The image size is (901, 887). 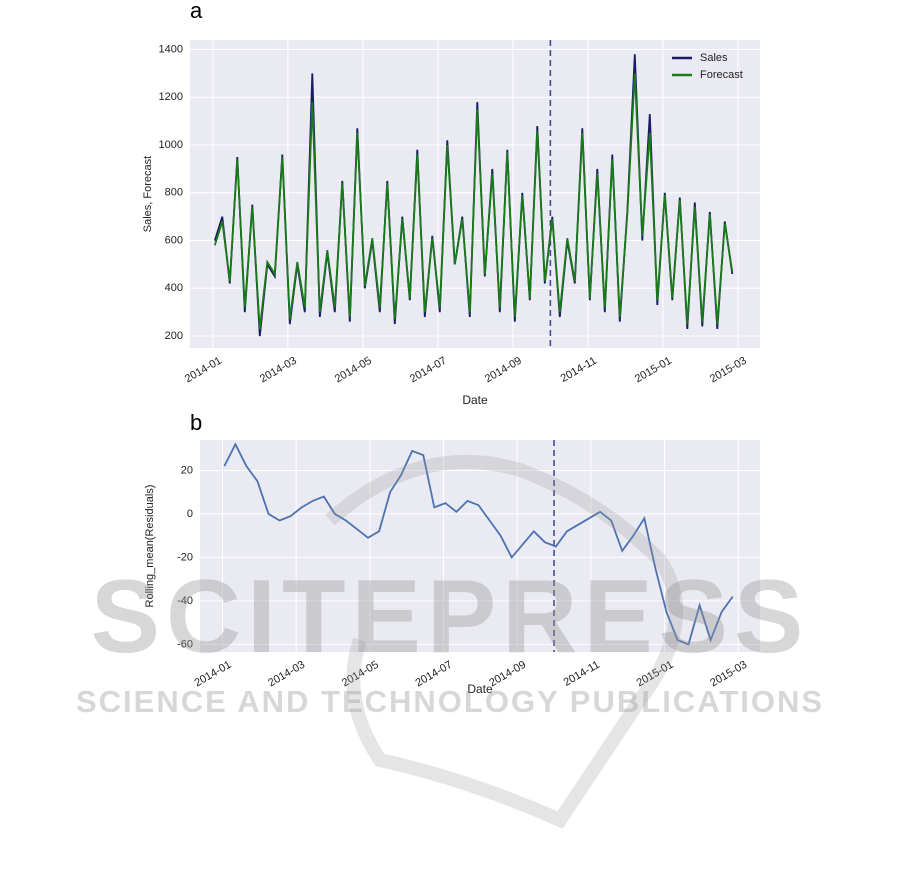 What do you see at coordinates (428, 370) in the screenshot?
I see `x-tick-label: 2014-07` at bounding box center [428, 370].